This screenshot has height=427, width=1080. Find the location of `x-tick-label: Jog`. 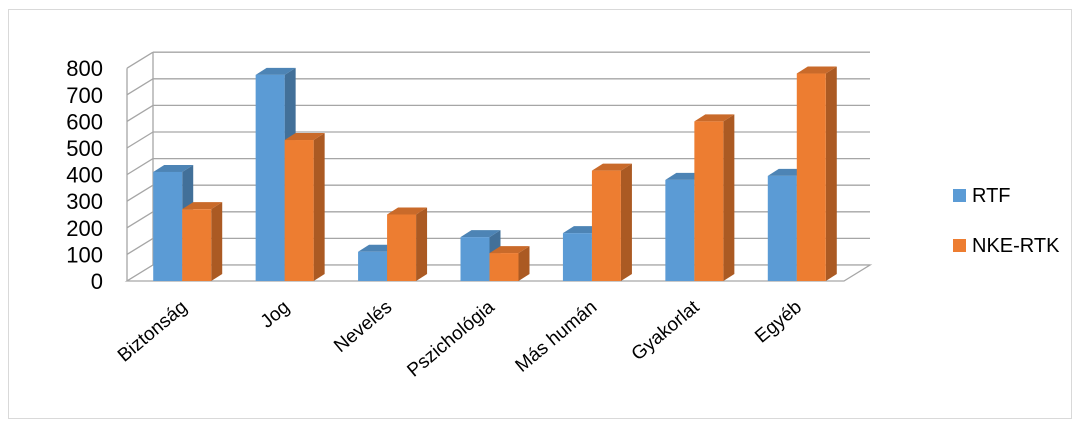

x-tick-label: Jog is located at coordinates (275, 315).